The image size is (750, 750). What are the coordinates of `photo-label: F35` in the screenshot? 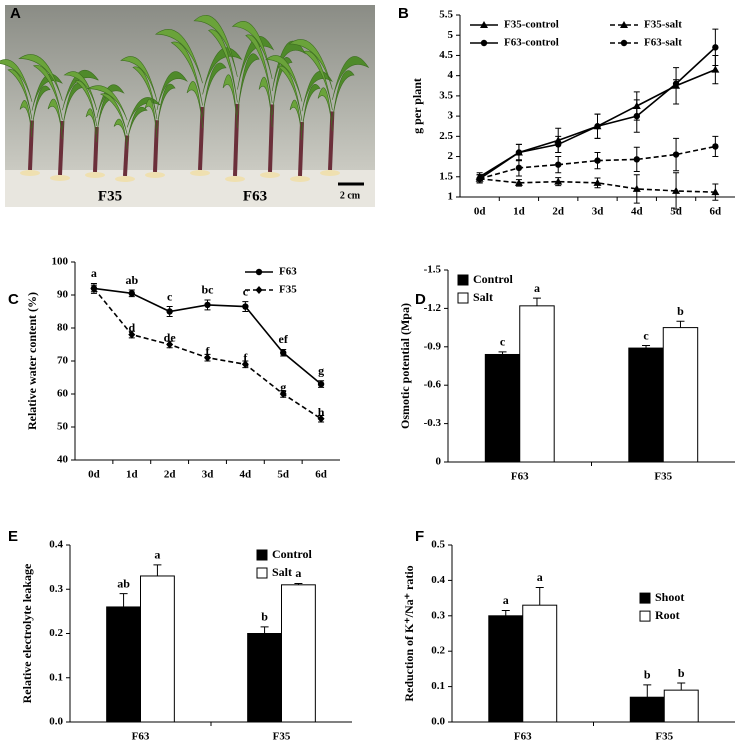 It's located at (110, 196).